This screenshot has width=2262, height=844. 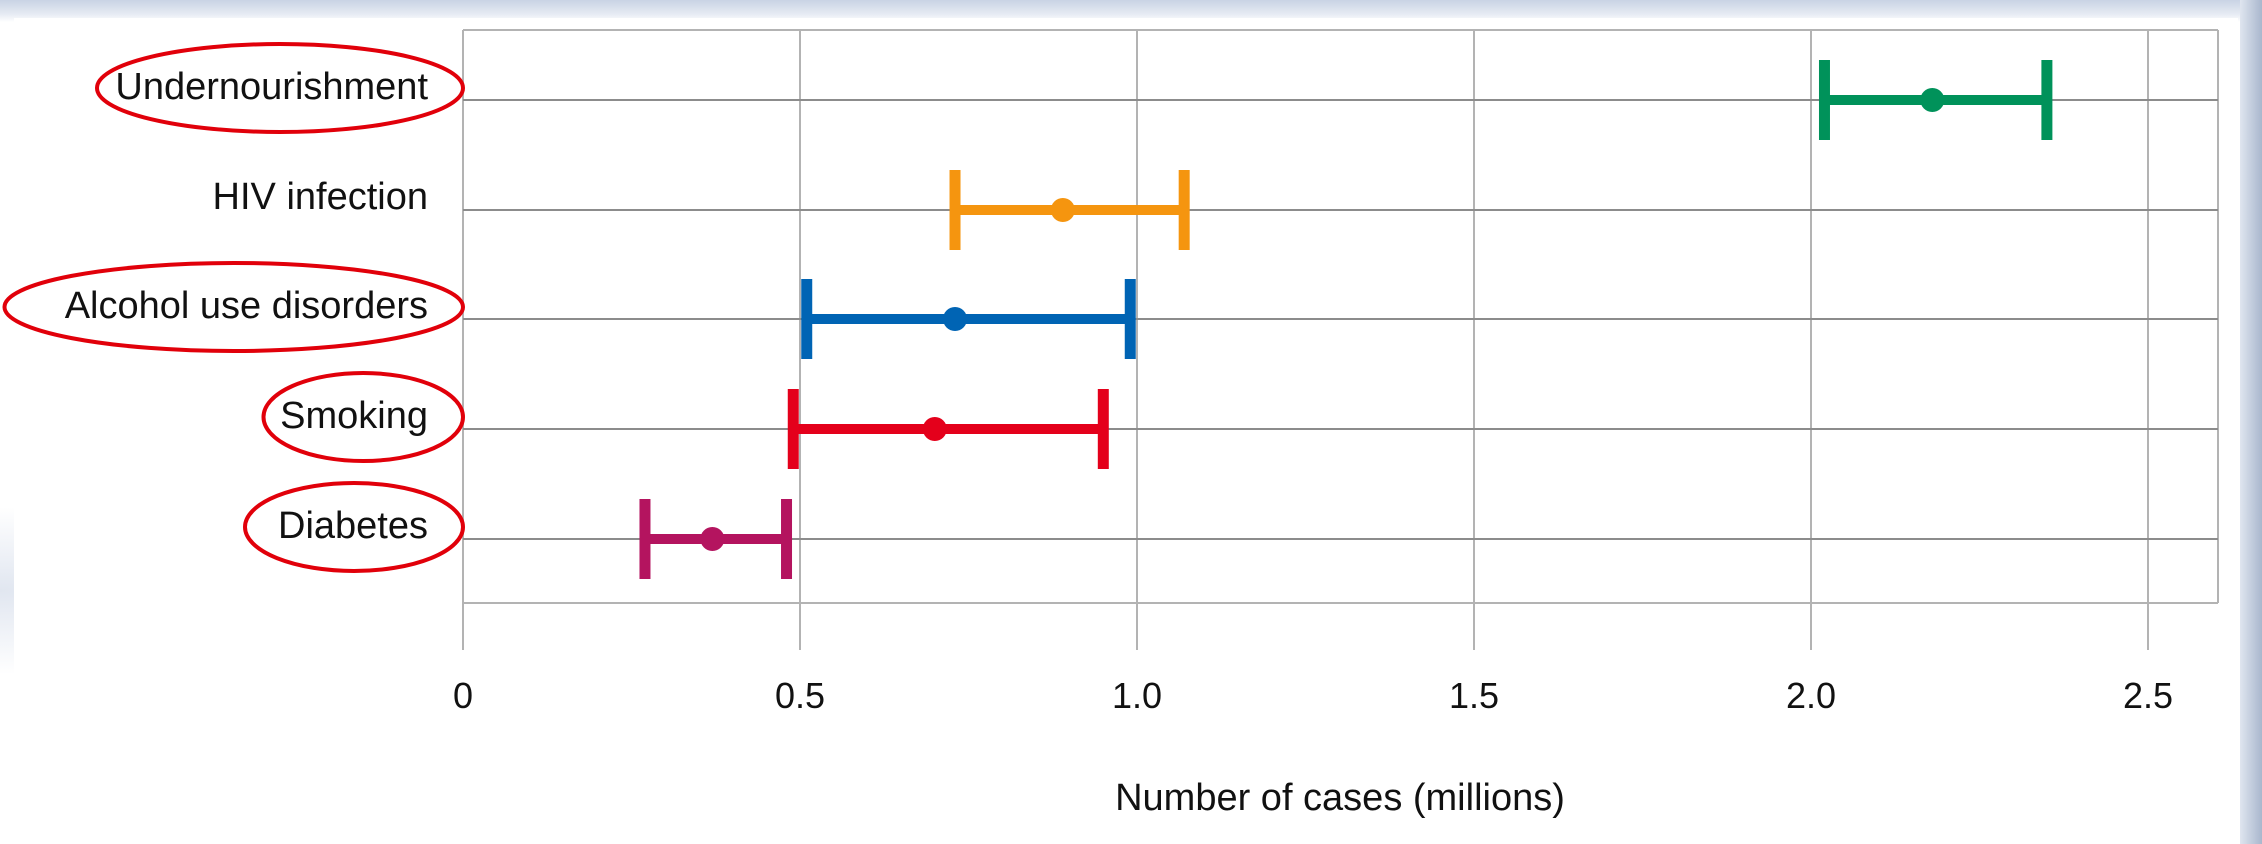 I want to click on x-tick-label: 0, so click(x=463, y=695).